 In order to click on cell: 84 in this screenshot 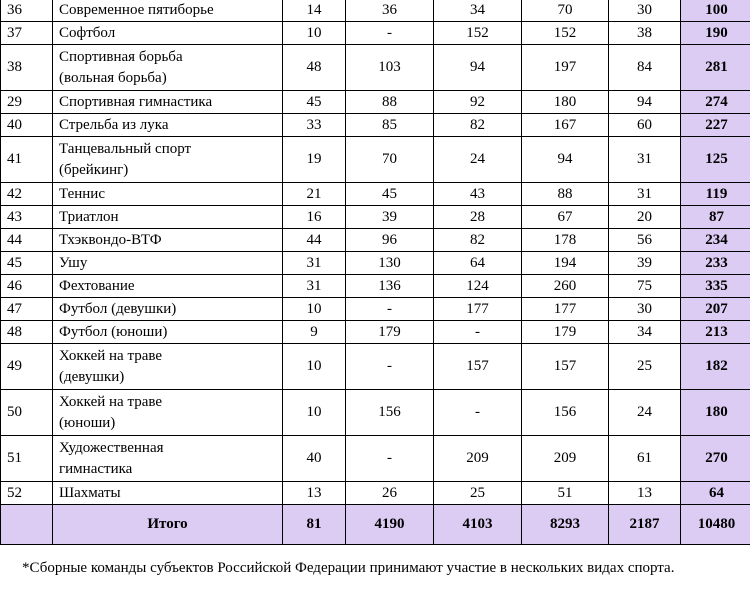, I will do `click(644, 67)`.